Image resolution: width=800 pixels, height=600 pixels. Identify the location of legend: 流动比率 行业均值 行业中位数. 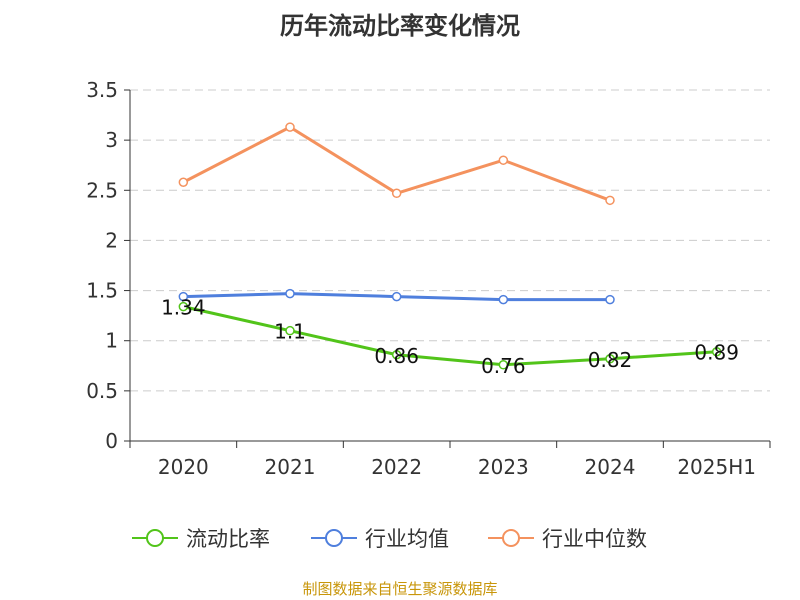
(400, 538).